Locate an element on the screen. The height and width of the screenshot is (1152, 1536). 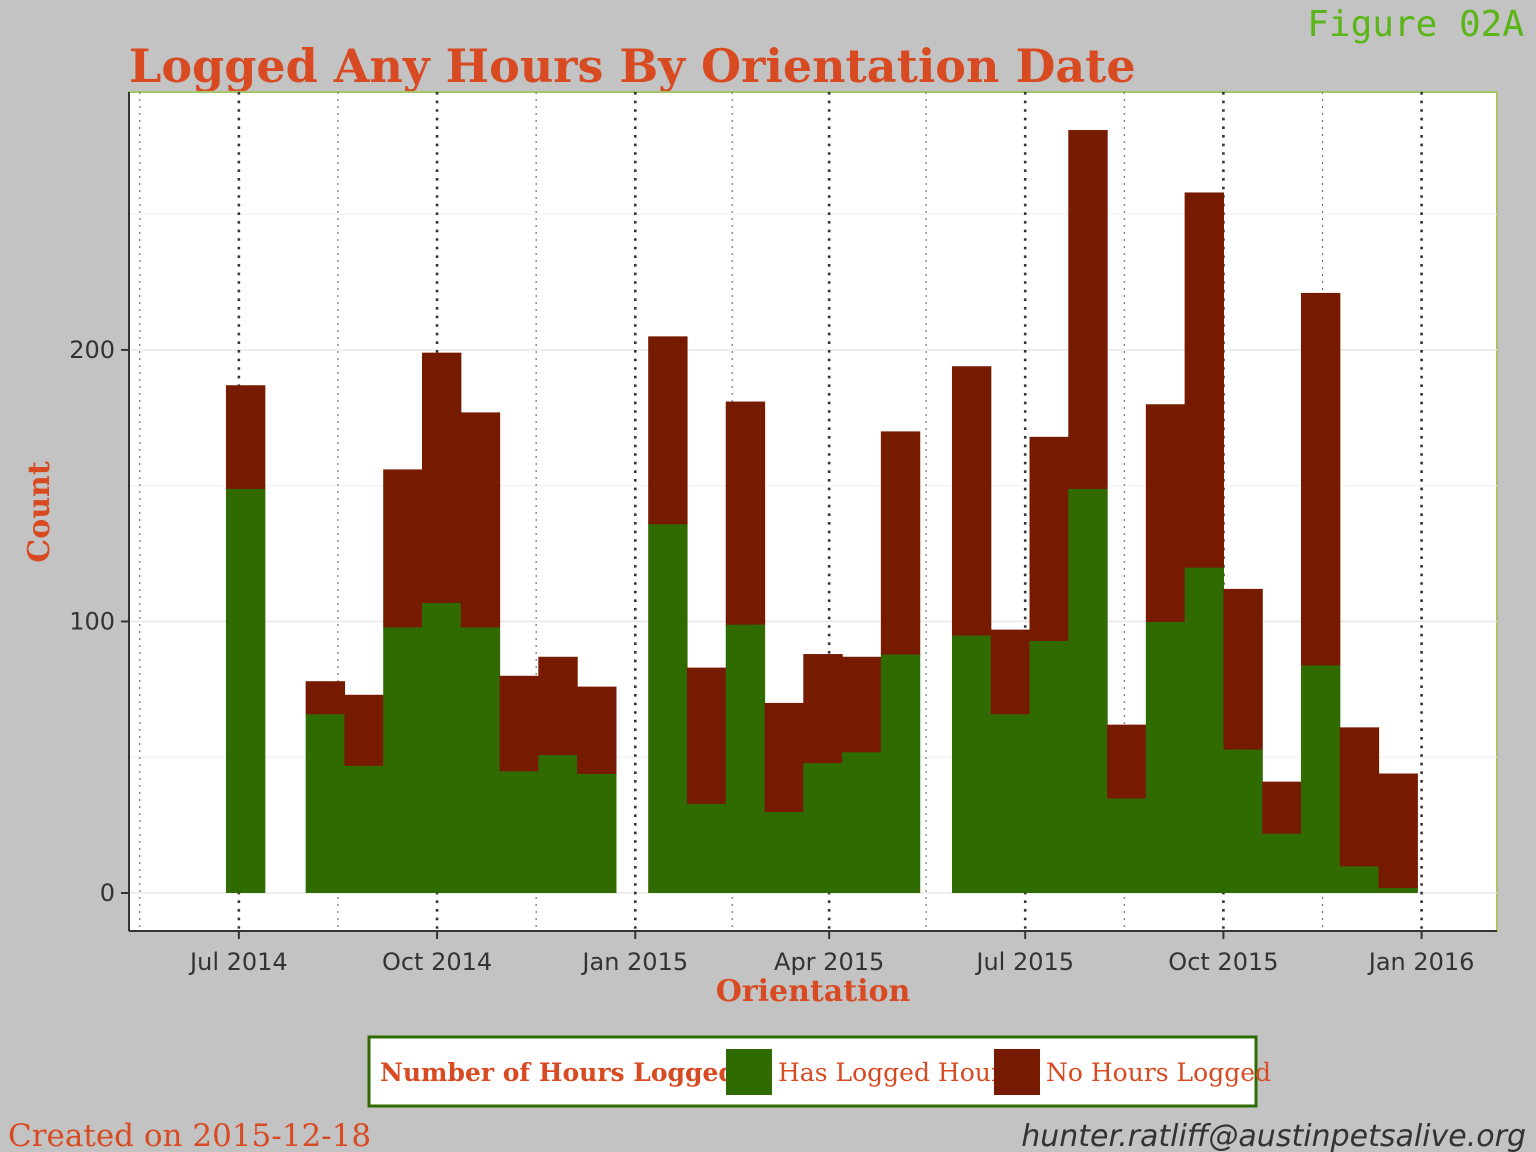
x-tick-label: Oct 2014 is located at coordinates (437, 962).